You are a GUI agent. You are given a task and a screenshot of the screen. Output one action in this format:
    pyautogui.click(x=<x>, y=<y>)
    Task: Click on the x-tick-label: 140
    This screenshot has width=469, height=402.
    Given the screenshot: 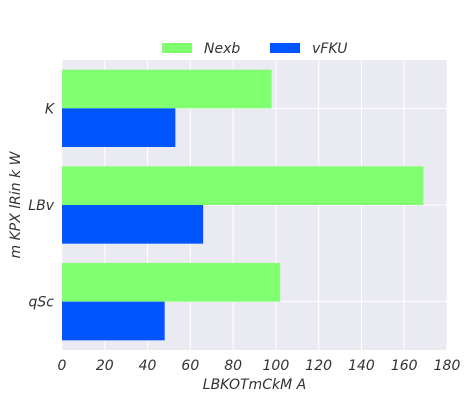 What is the action you would take?
    pyautogui.click(x=361, y=366)
    